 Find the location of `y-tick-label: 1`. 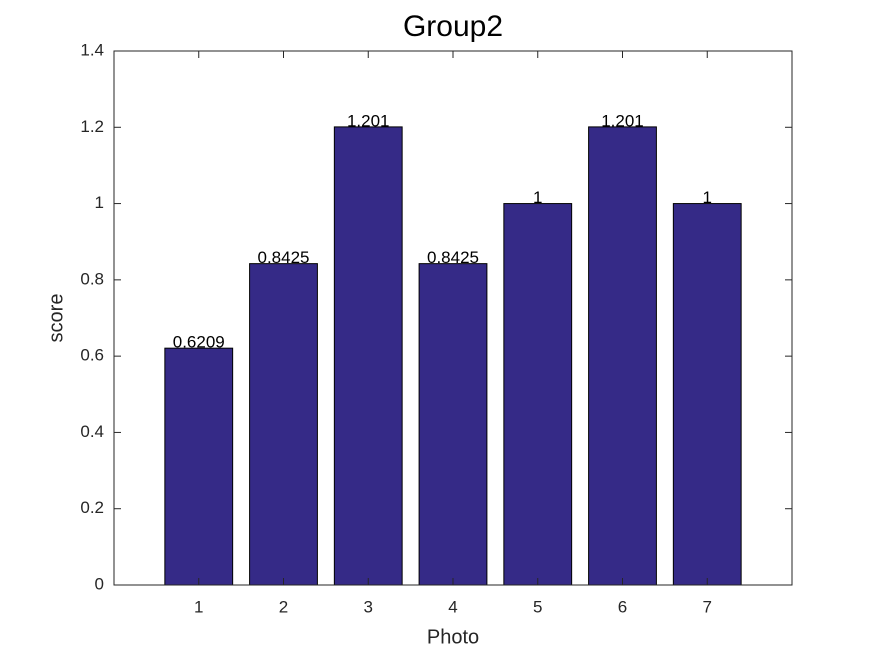

y-tick-label: 1 is located at coordinates (99, 202).